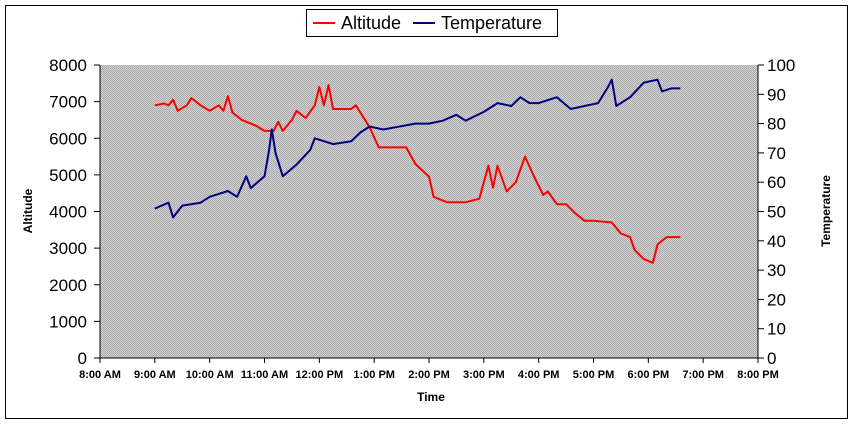 This screenshot has height=425, width=855. I want to click on x-tick-label: 12:00 PM, so click(319, 375).